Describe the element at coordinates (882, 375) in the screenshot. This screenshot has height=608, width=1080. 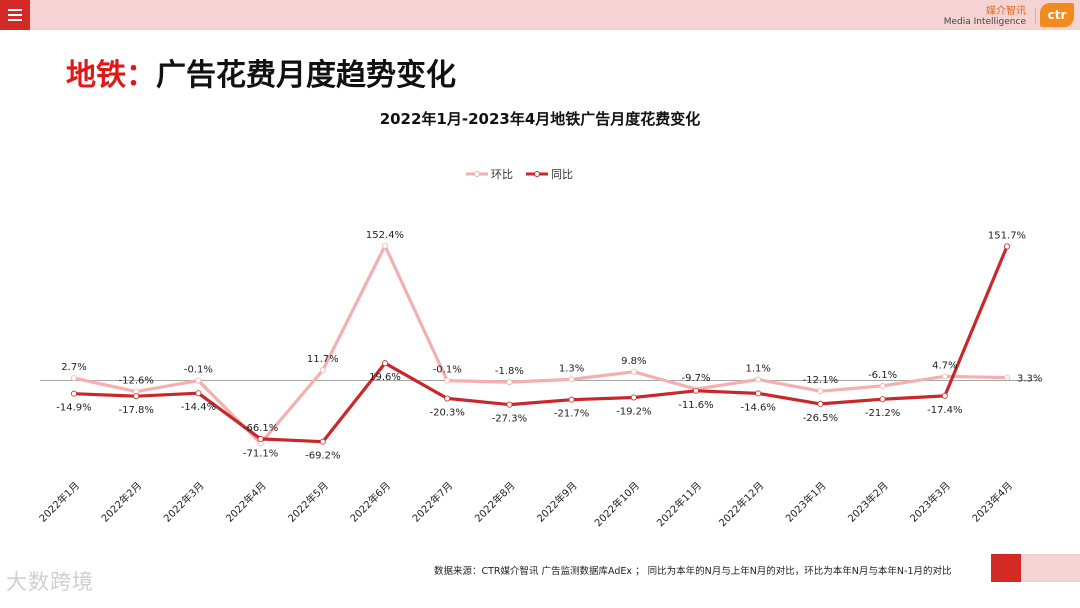
I see `data-label-s1-14: -6.1%` at that location.